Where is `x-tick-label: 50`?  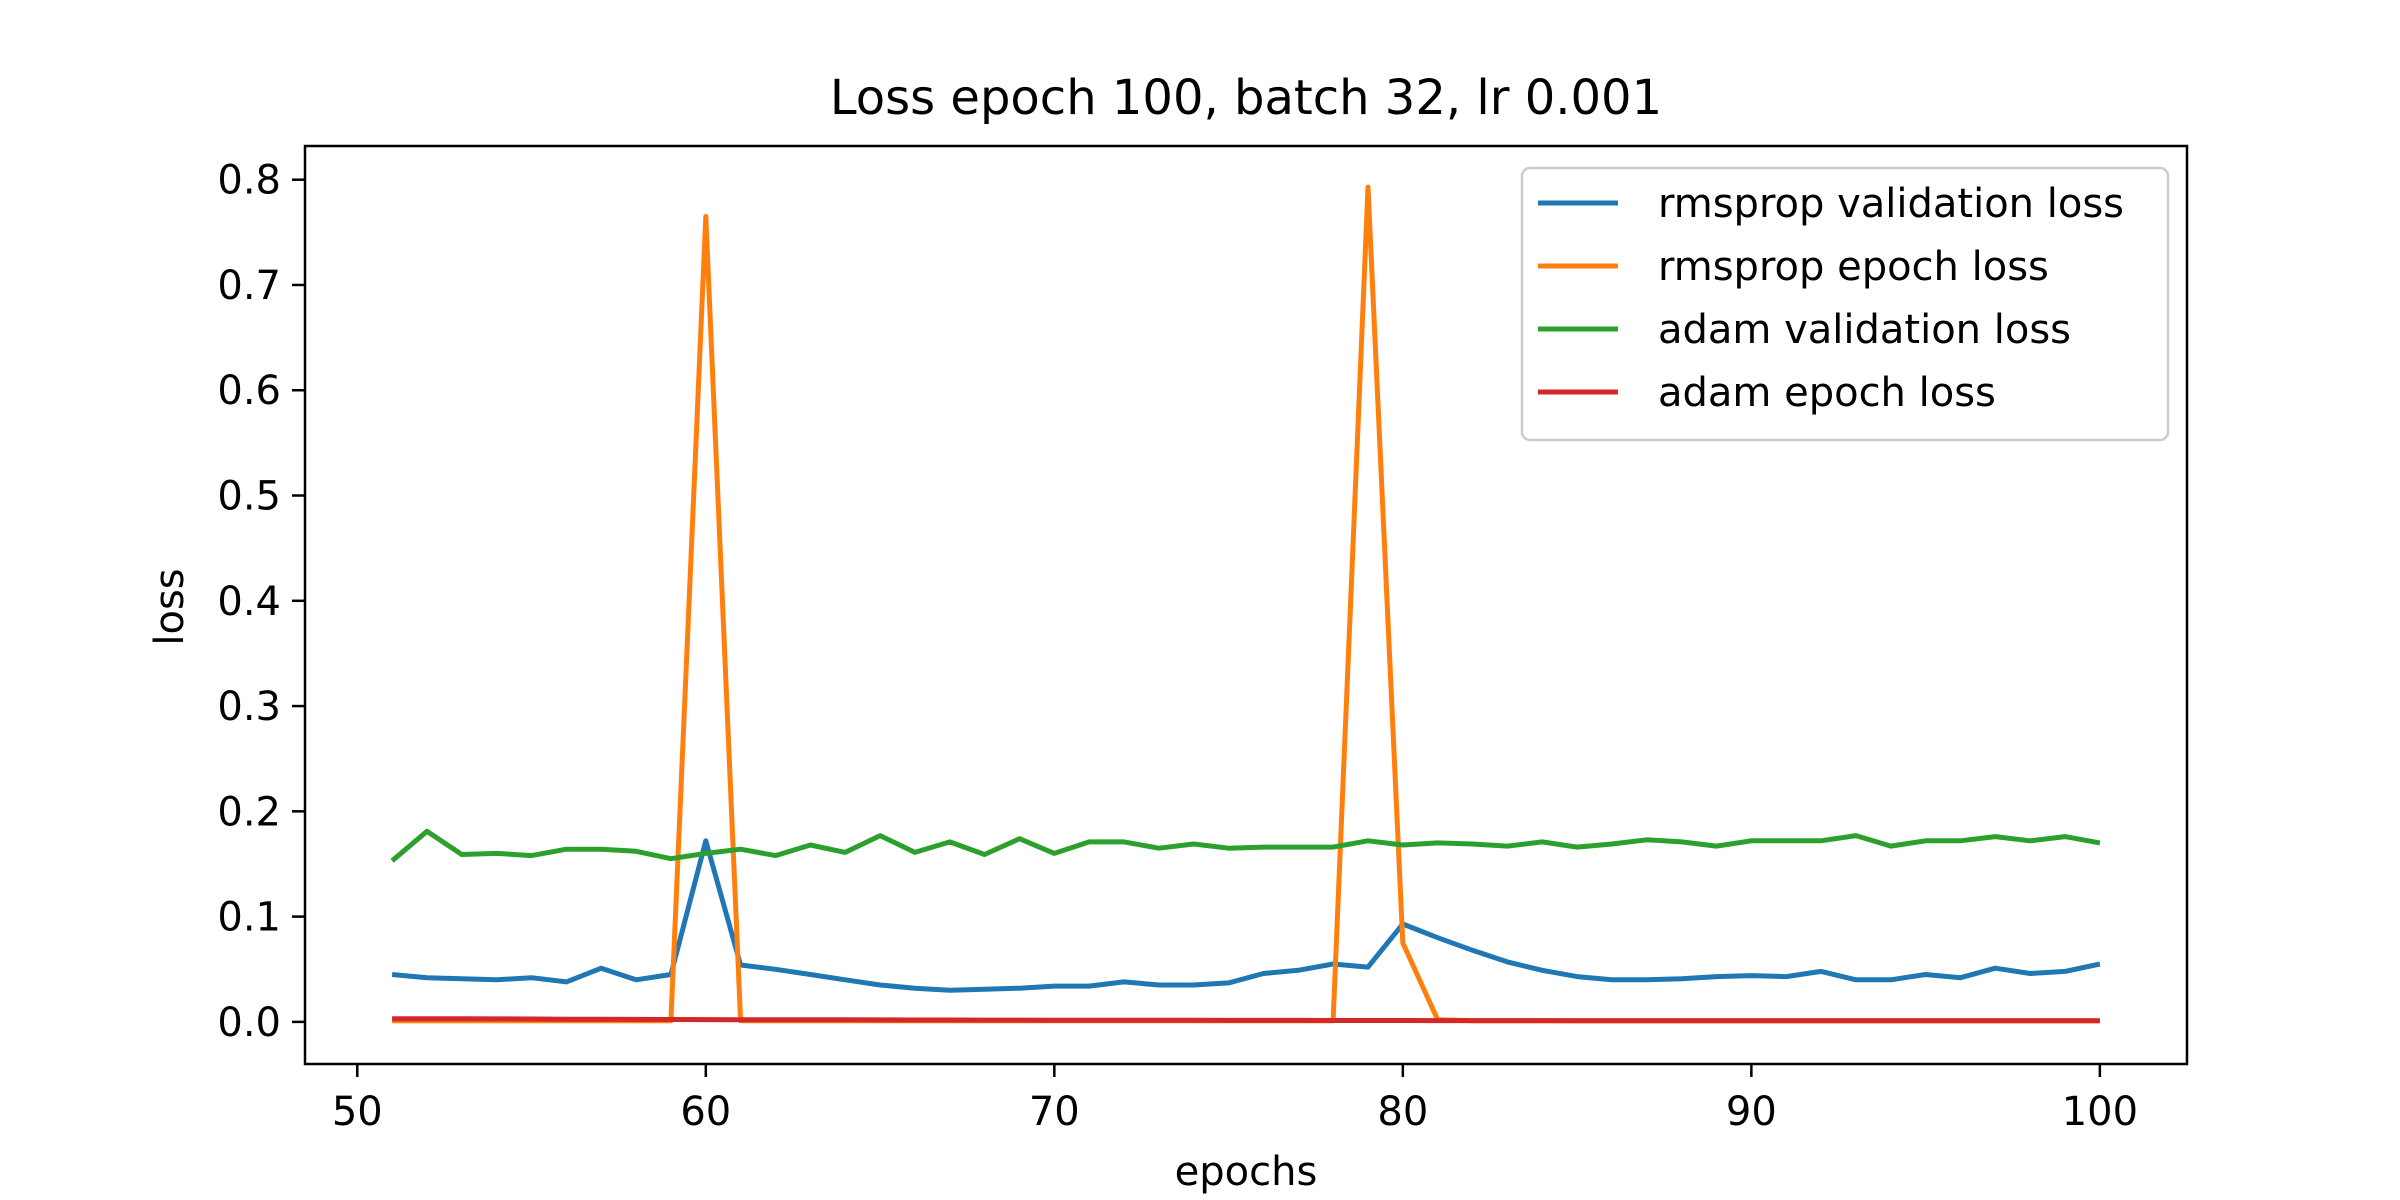 x-tick-label: 50 is located at coordinates (357, 1112).